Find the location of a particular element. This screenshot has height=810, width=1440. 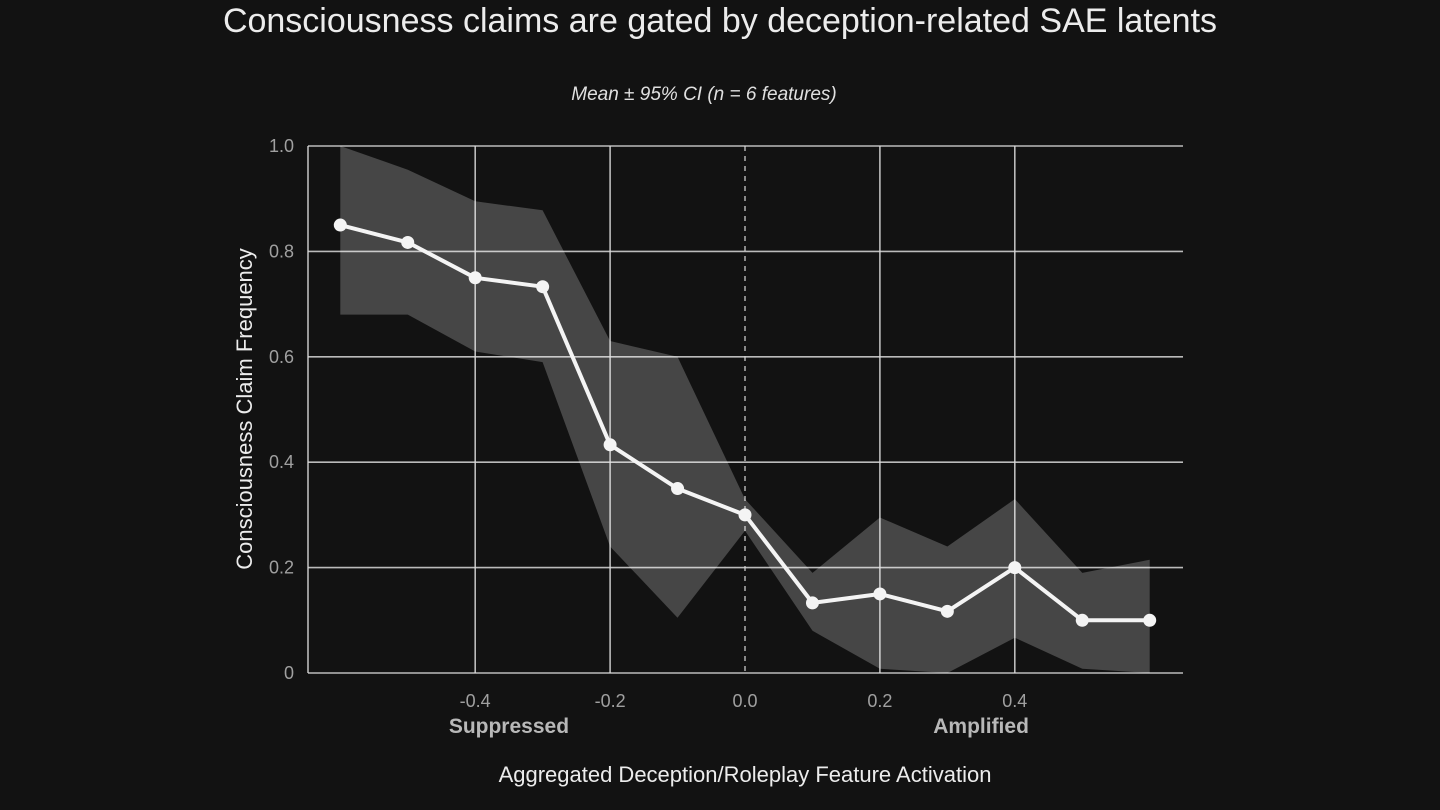

x-tick-label: 0.0 is located at coordinates (744, 701).